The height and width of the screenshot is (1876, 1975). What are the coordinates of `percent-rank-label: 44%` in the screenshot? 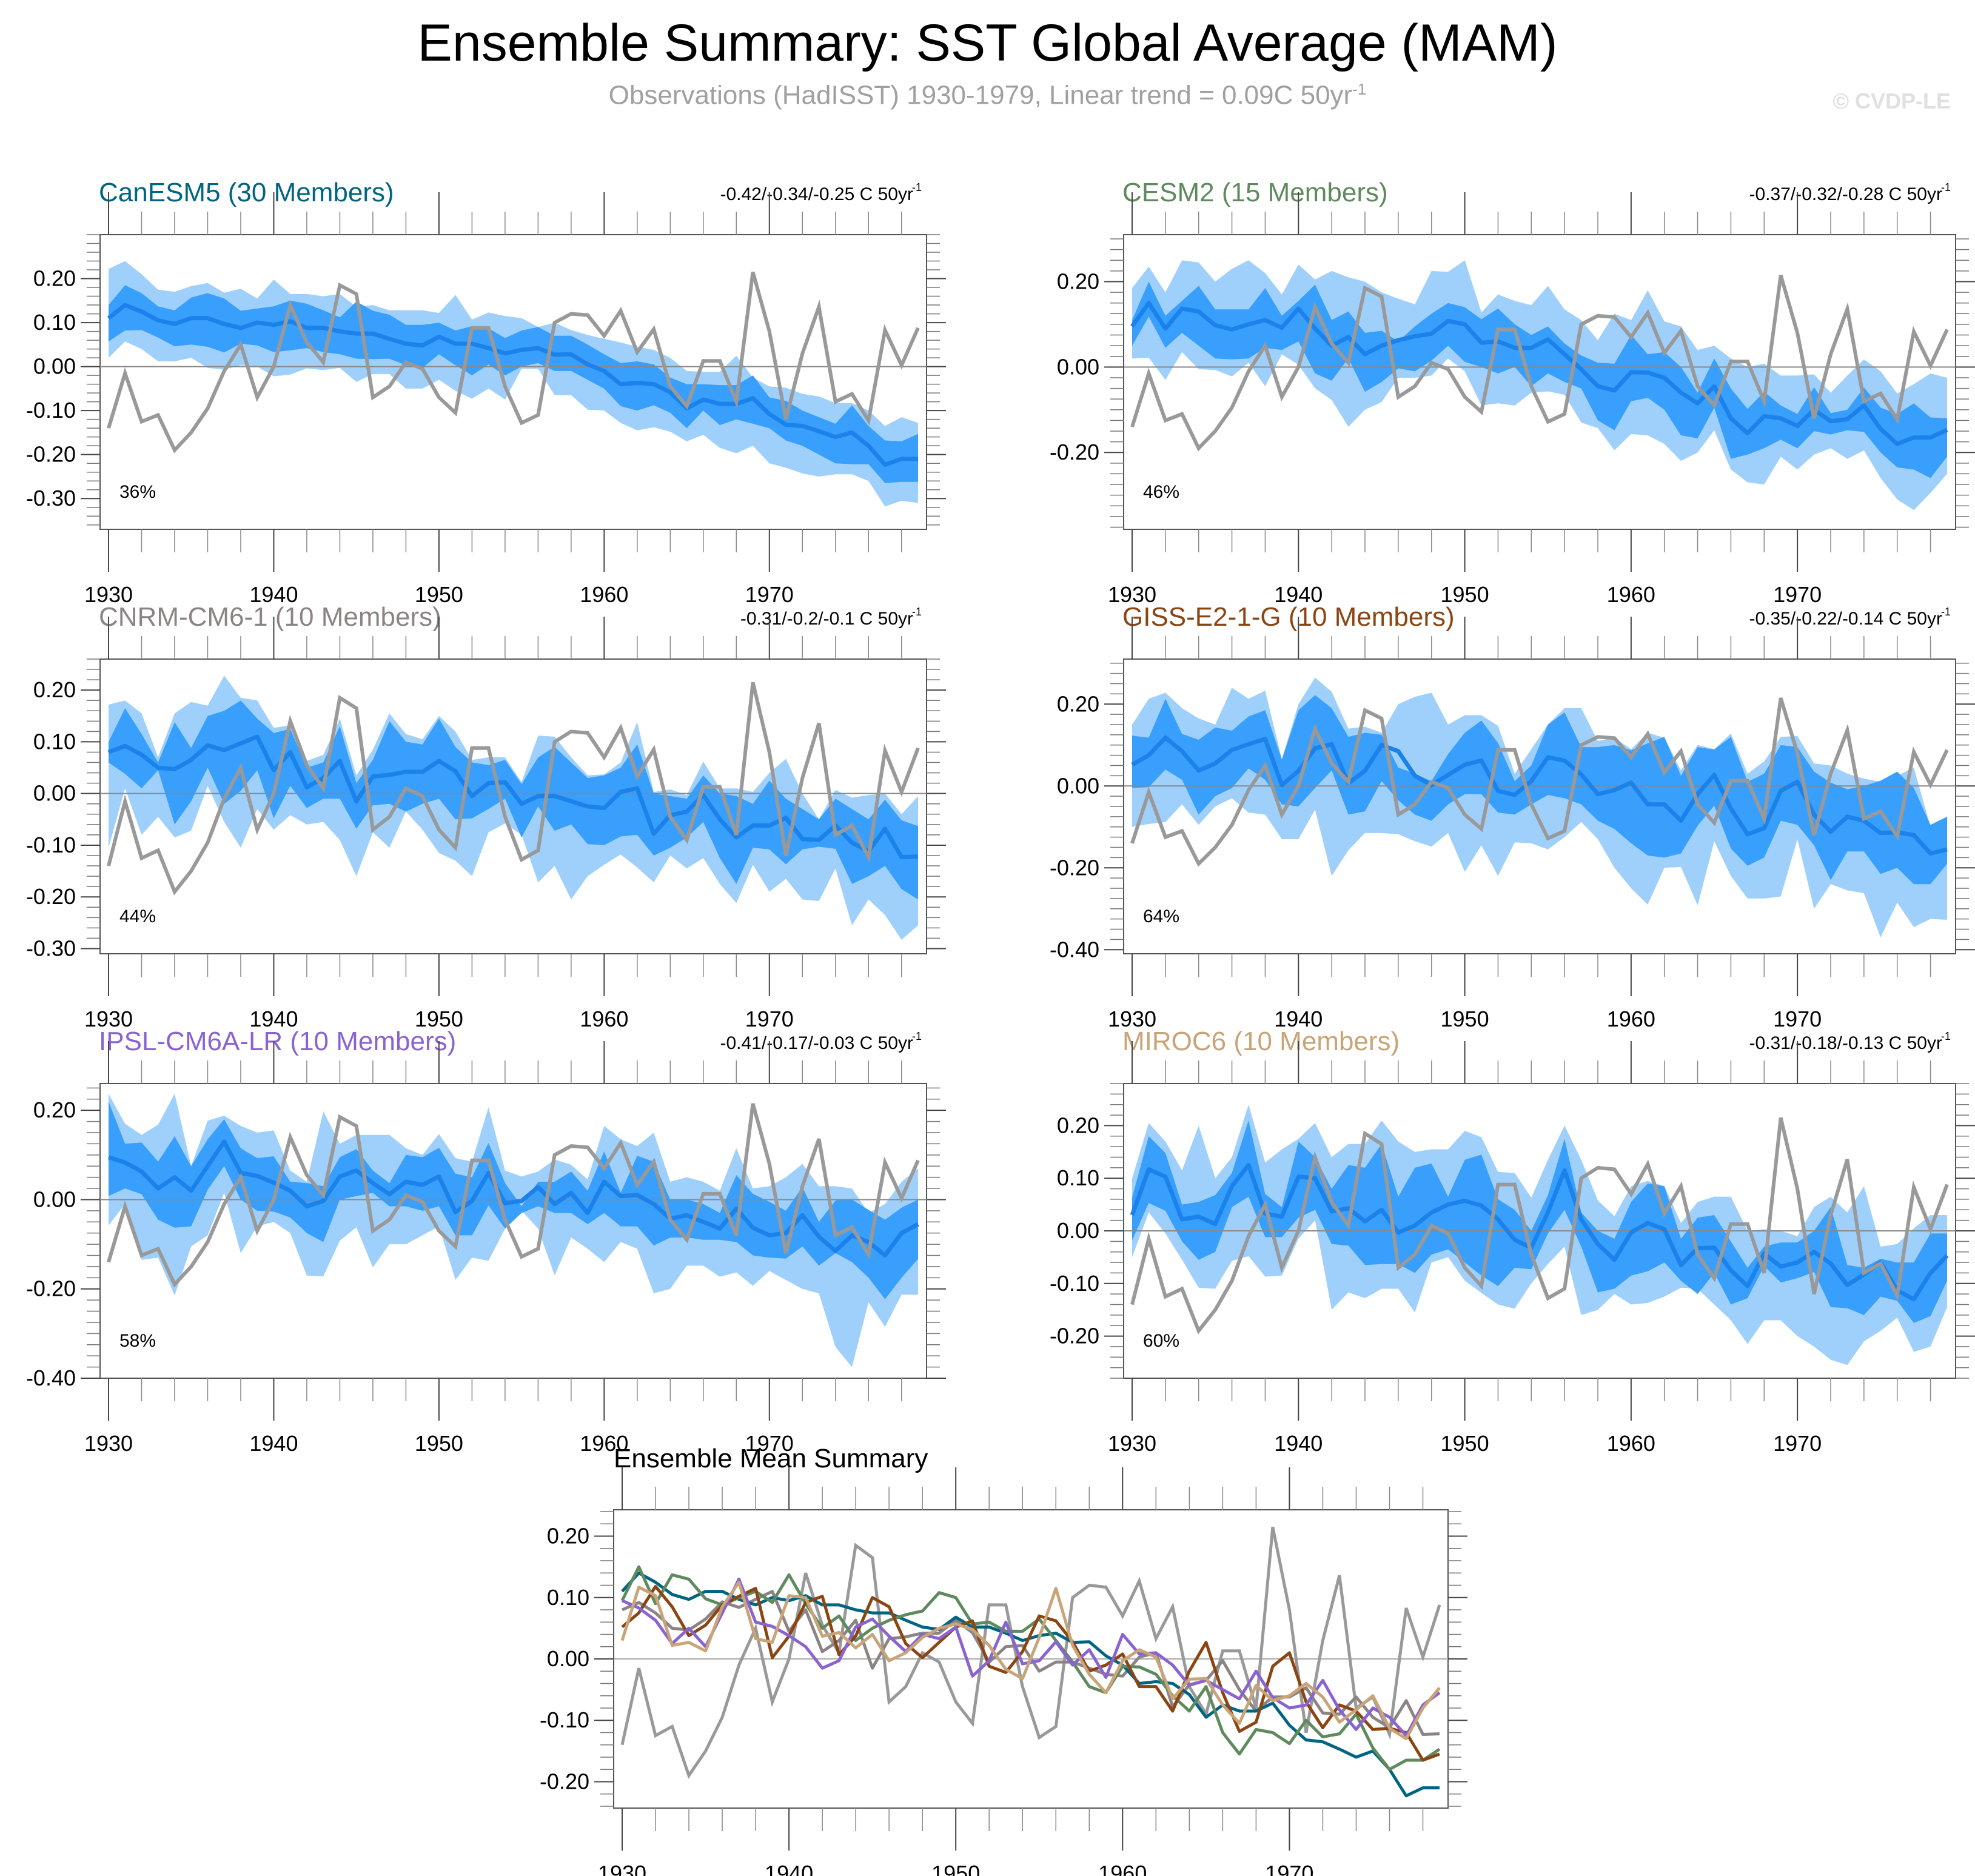 It's located at (137, 916).